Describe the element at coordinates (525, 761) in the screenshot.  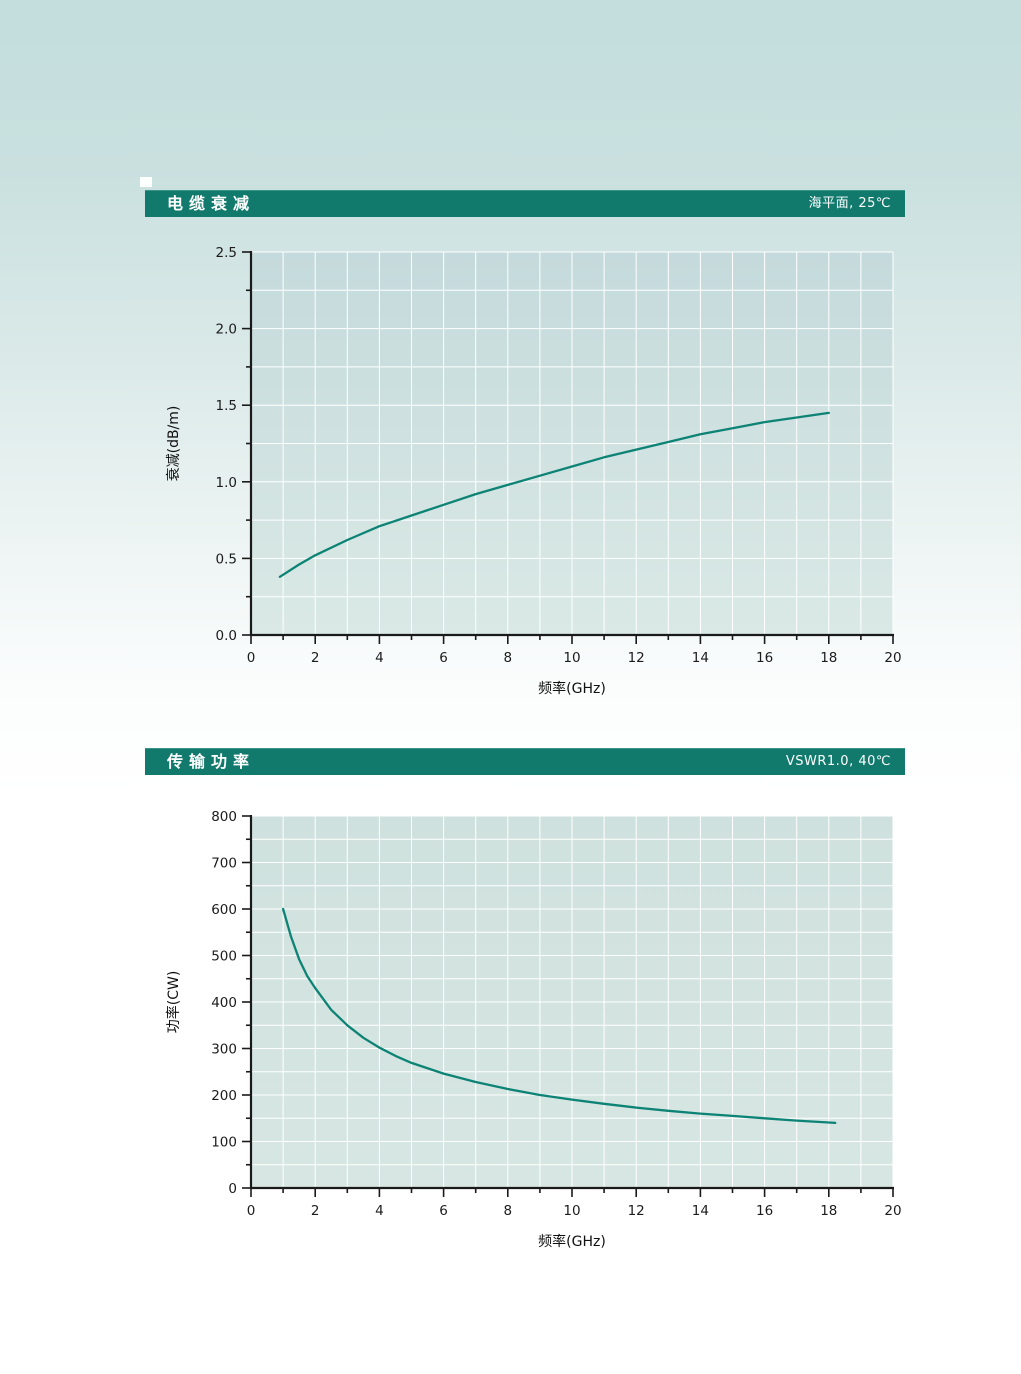
I see `section-header-transmission-power: 传输功率 VSWR1.0, 40℃` at that location.